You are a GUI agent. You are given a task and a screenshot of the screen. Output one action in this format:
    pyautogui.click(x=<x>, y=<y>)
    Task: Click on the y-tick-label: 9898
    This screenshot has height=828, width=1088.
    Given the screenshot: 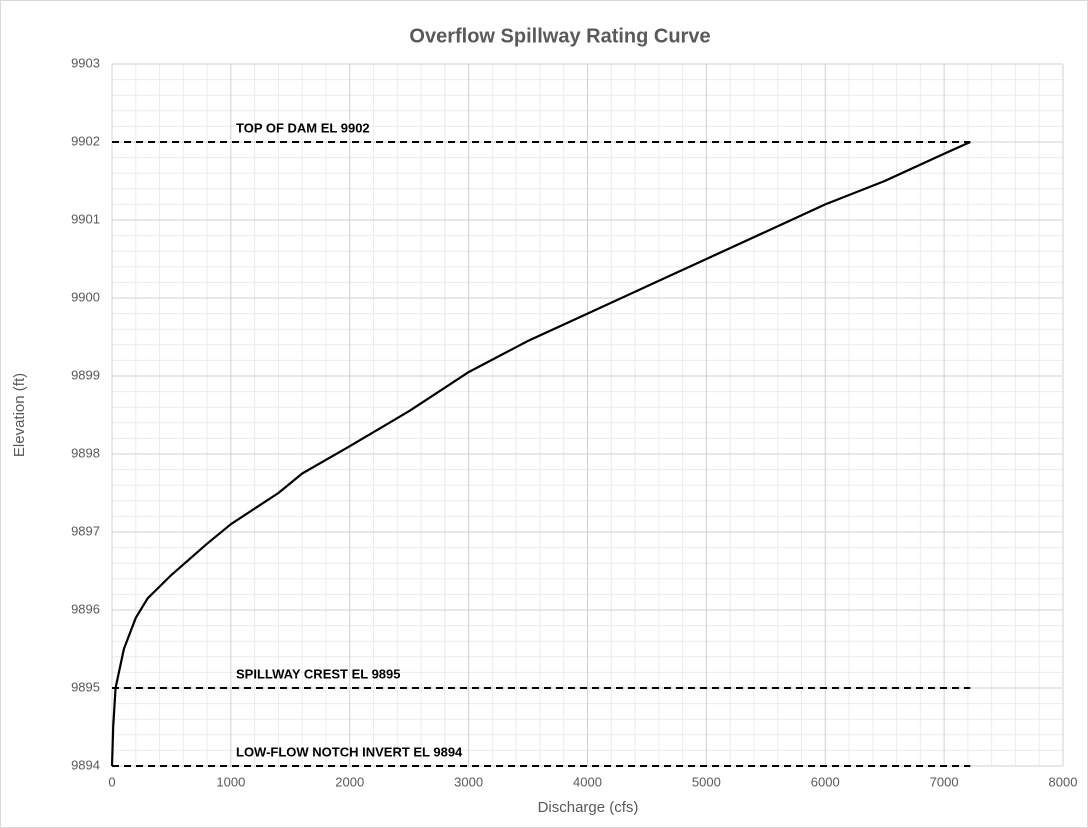 What is the action you would take?
    pyautogui.click(x=85, y=452)
    